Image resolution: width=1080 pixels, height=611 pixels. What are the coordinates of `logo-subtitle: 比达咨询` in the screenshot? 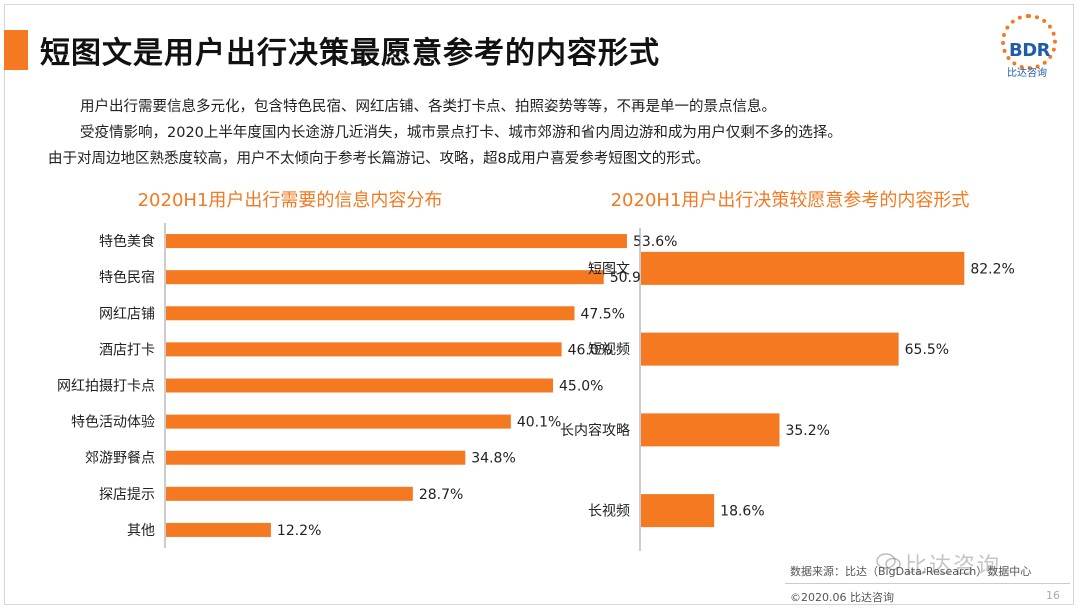 It's located at (1027, 73).